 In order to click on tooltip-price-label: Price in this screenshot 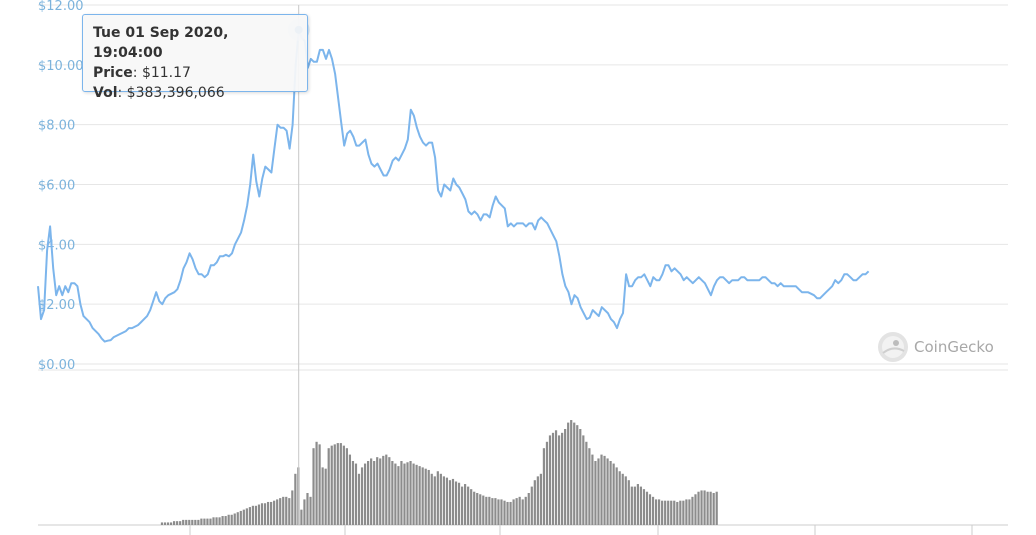, I will do `click(113, 73)`.